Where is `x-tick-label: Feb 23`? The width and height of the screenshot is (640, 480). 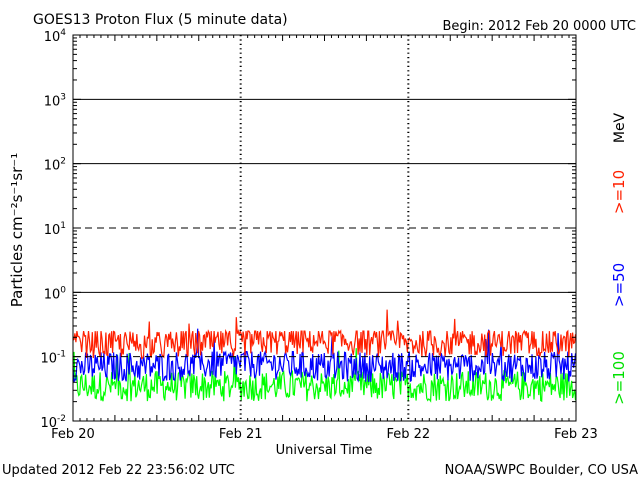 x-tick-label: Feb 23 is located at coordinates (576, 434).